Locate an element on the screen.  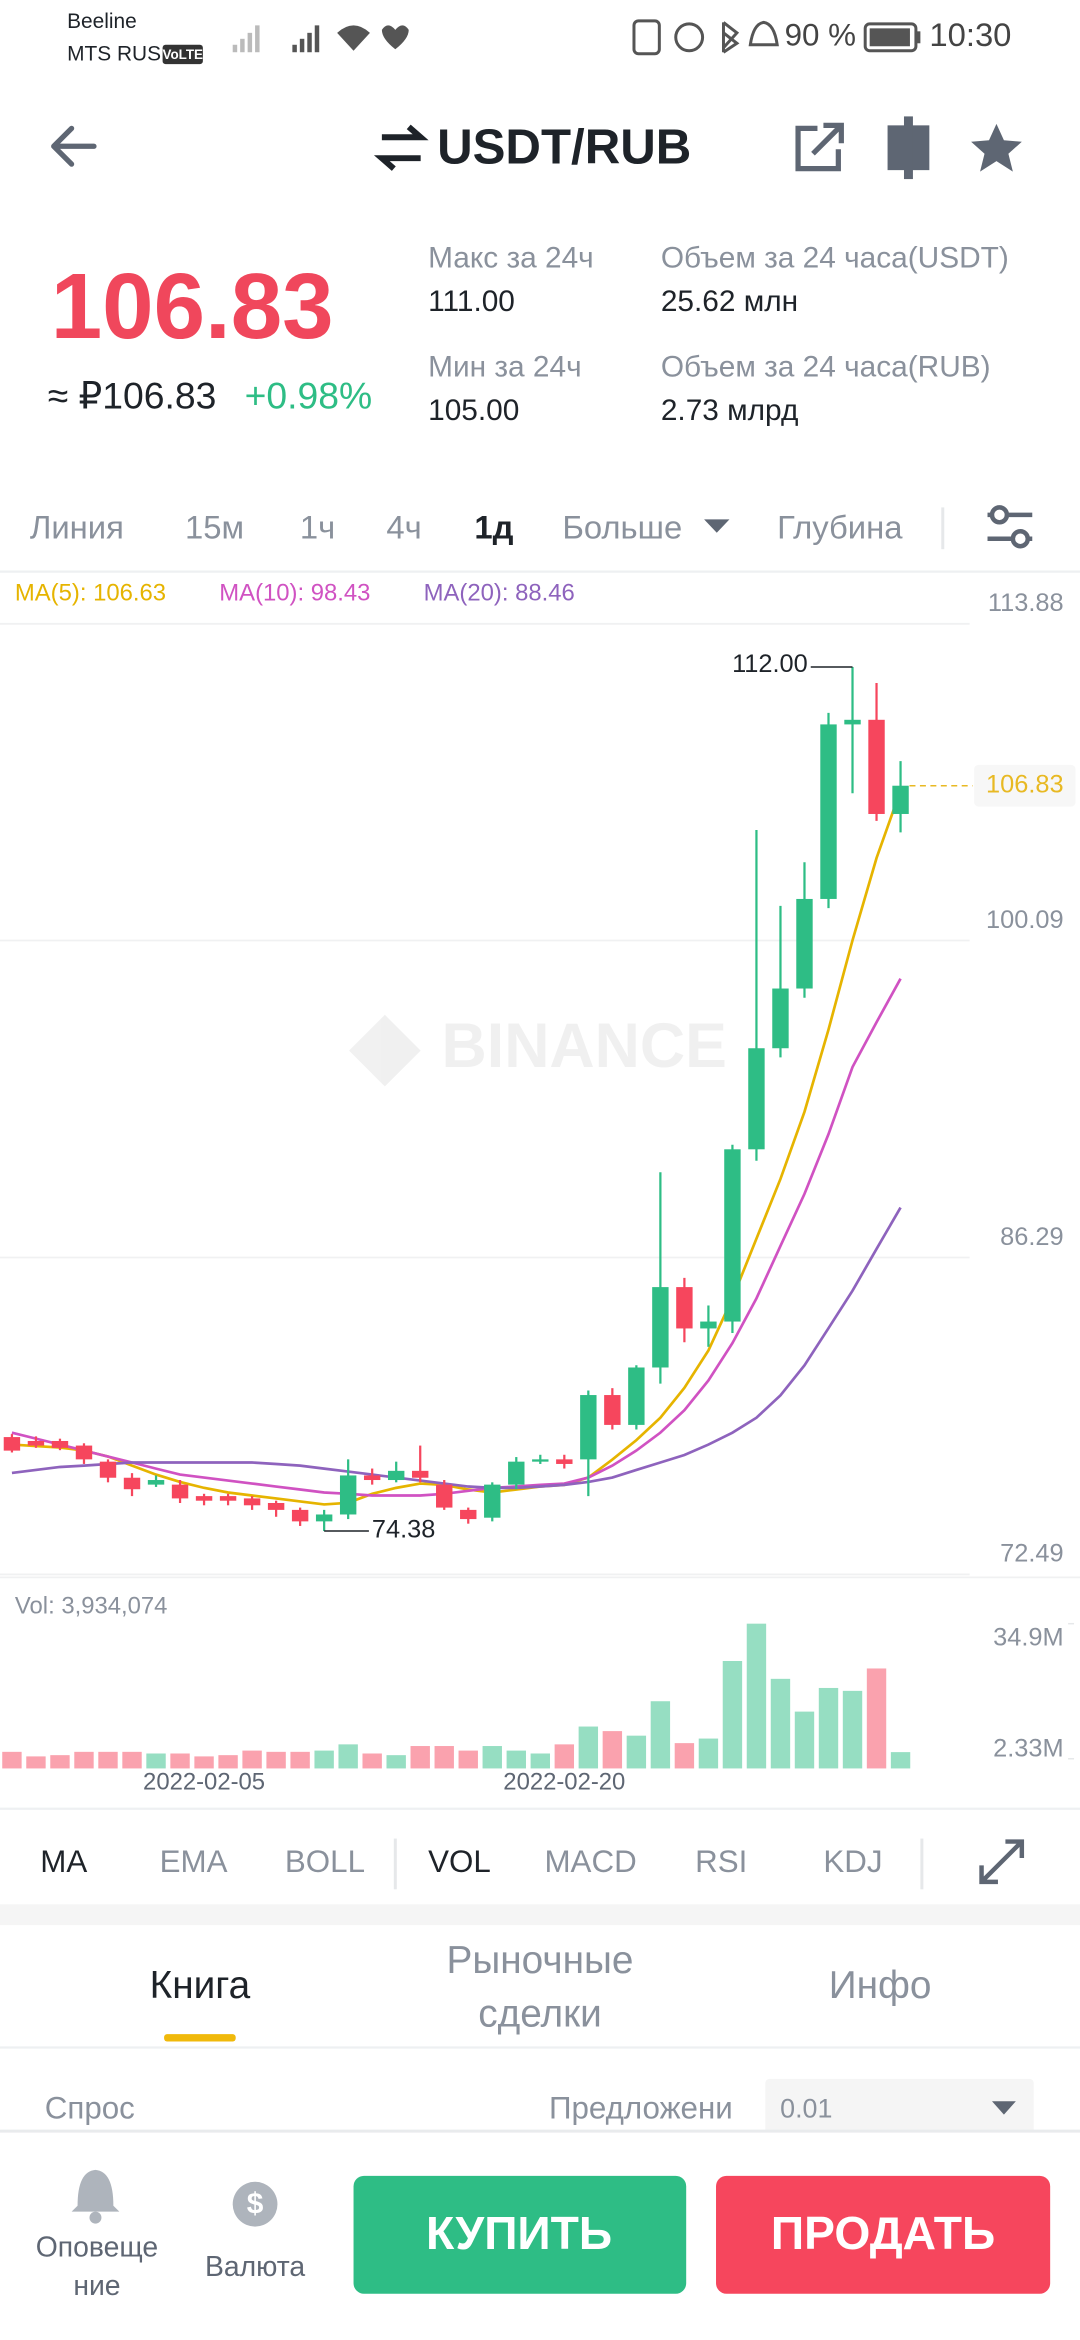
stat-value: 111.00 is located at coordinates (471, 301).